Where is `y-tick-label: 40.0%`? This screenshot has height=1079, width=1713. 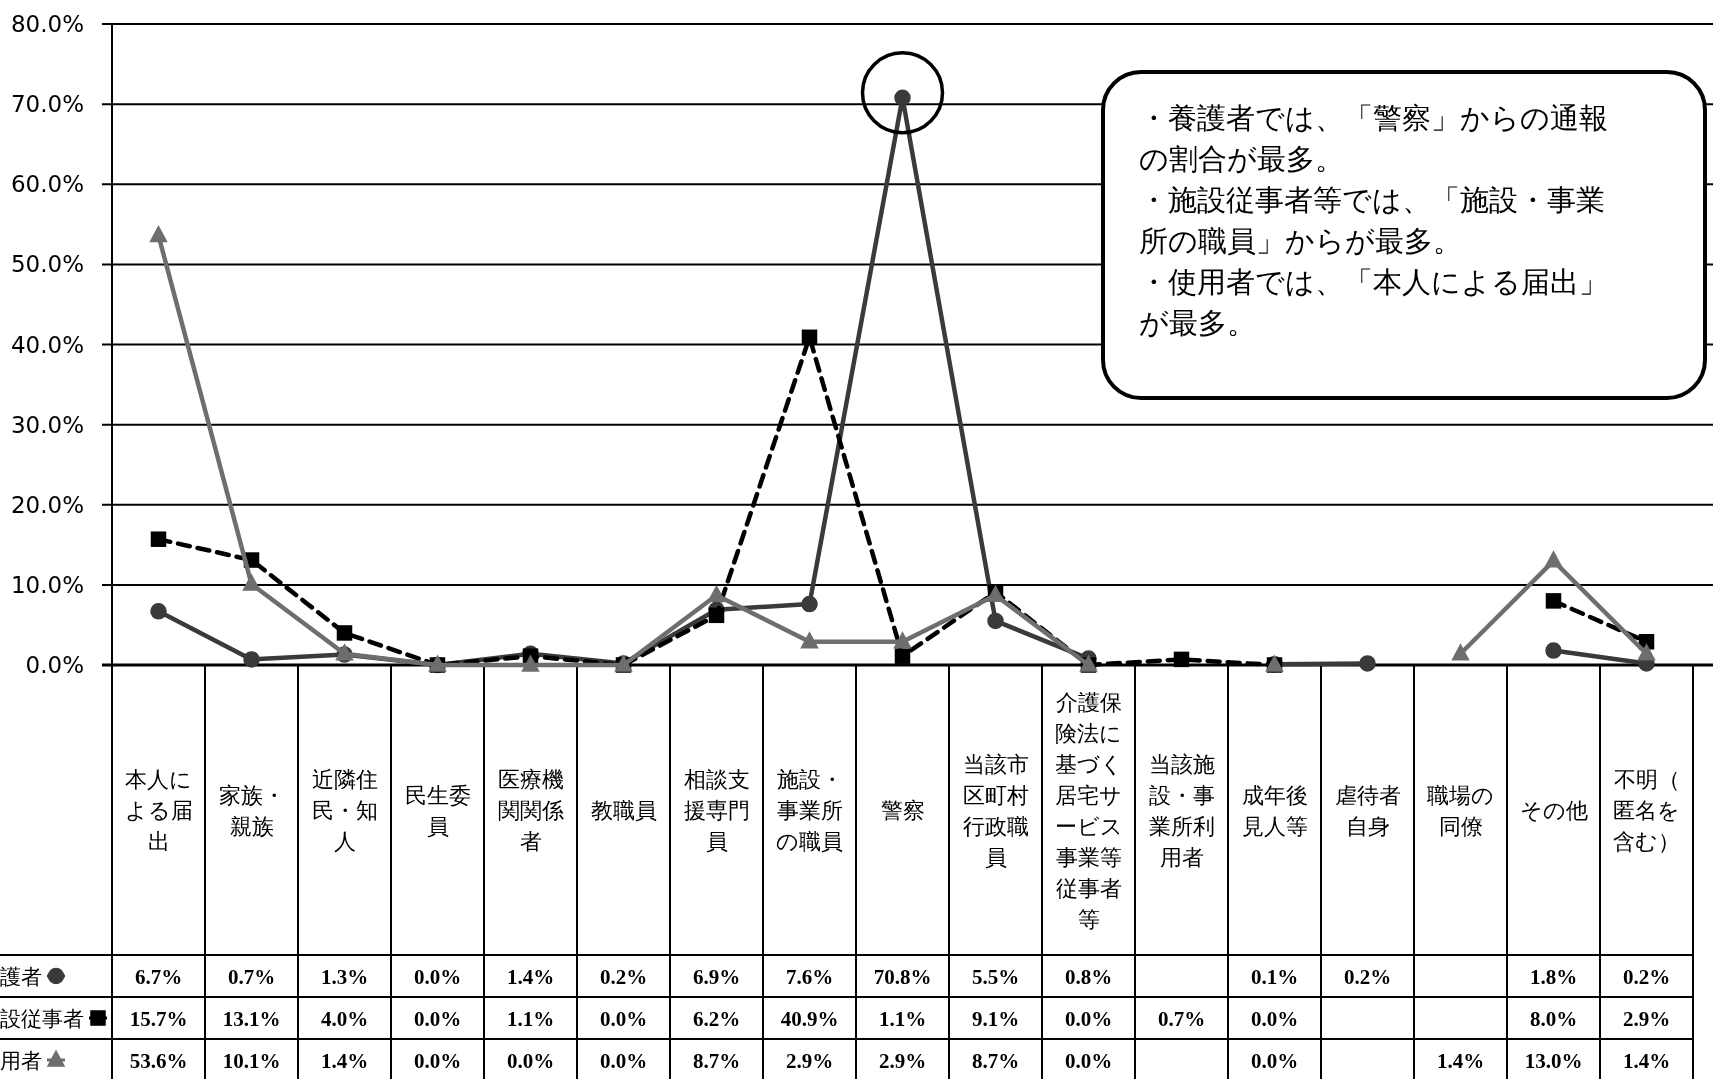
y-tick-label: 40.0% is located at coordinates (47, 344).